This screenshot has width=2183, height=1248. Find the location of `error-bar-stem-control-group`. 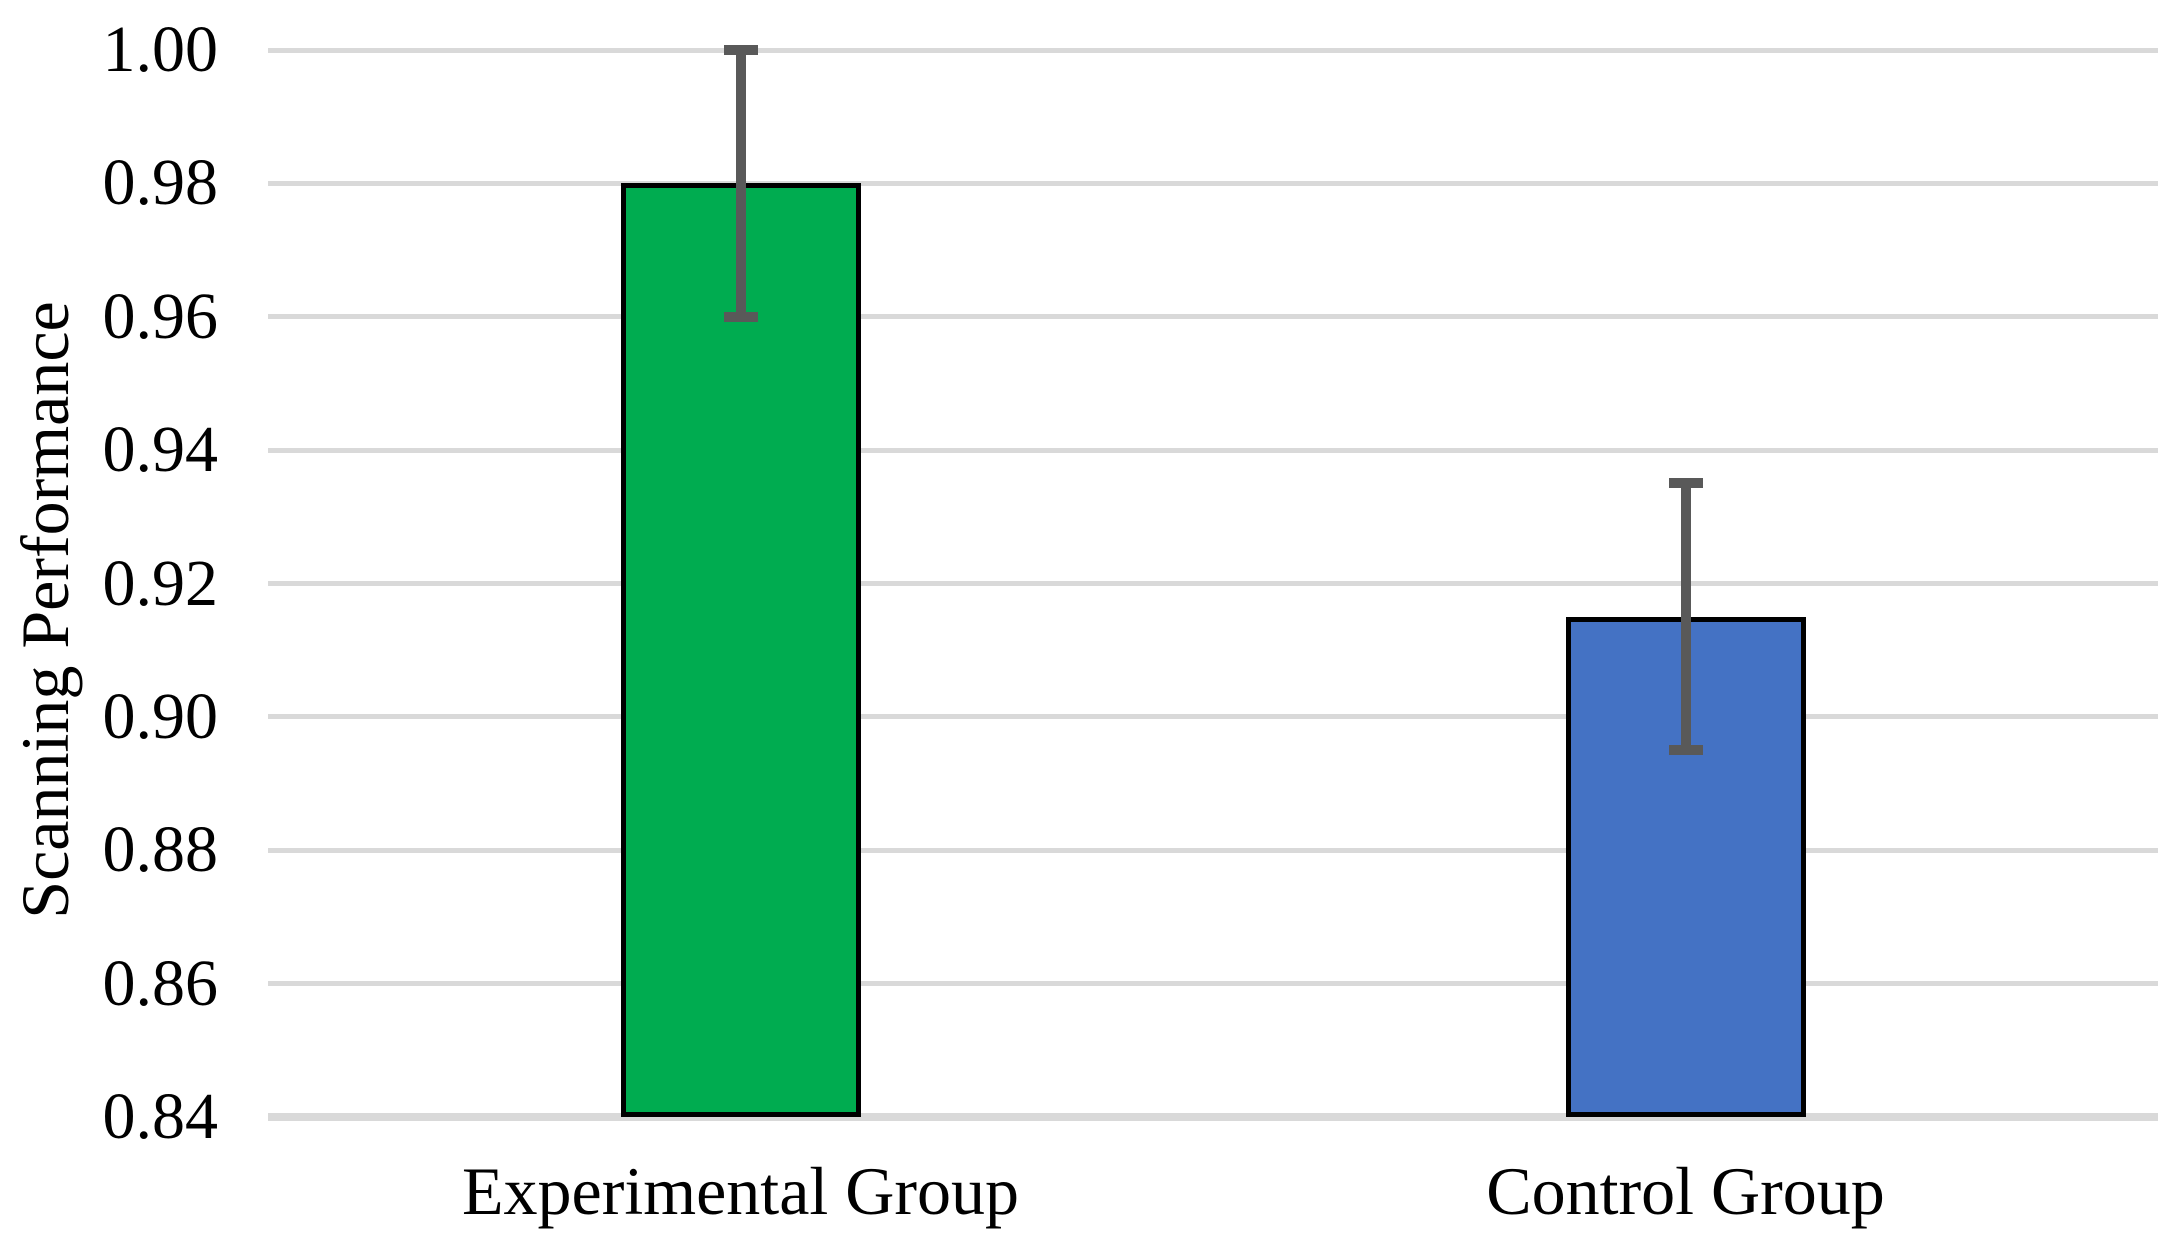

error-bar-stem-control-group is located at coordinates (1685, 617).